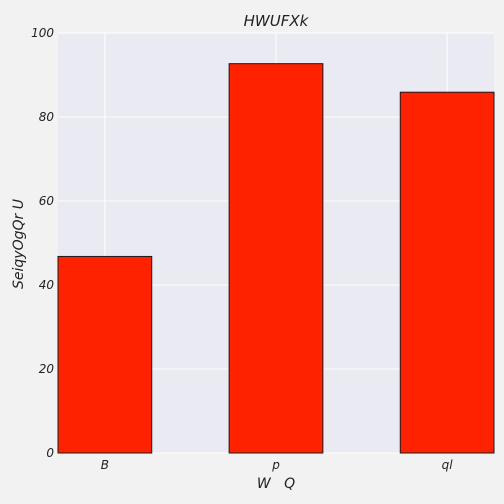  Describe the element at coordinates (276, 484) in the screenshot. I see `x-axis-label: W Q` at that location.